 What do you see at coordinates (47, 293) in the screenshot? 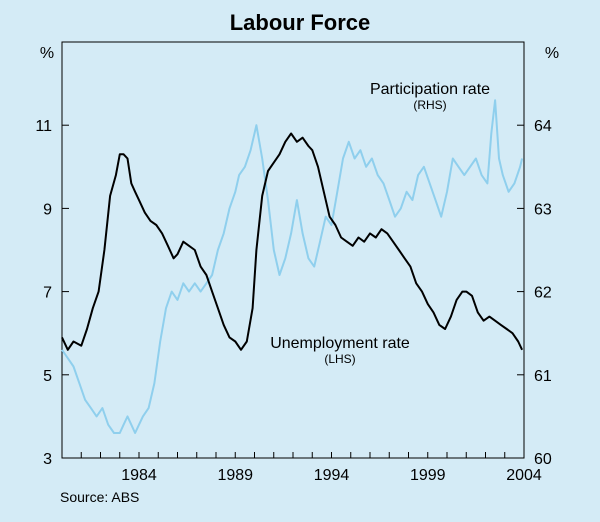
I see `left-tick-label: 7` at bounding box center [47, 293].